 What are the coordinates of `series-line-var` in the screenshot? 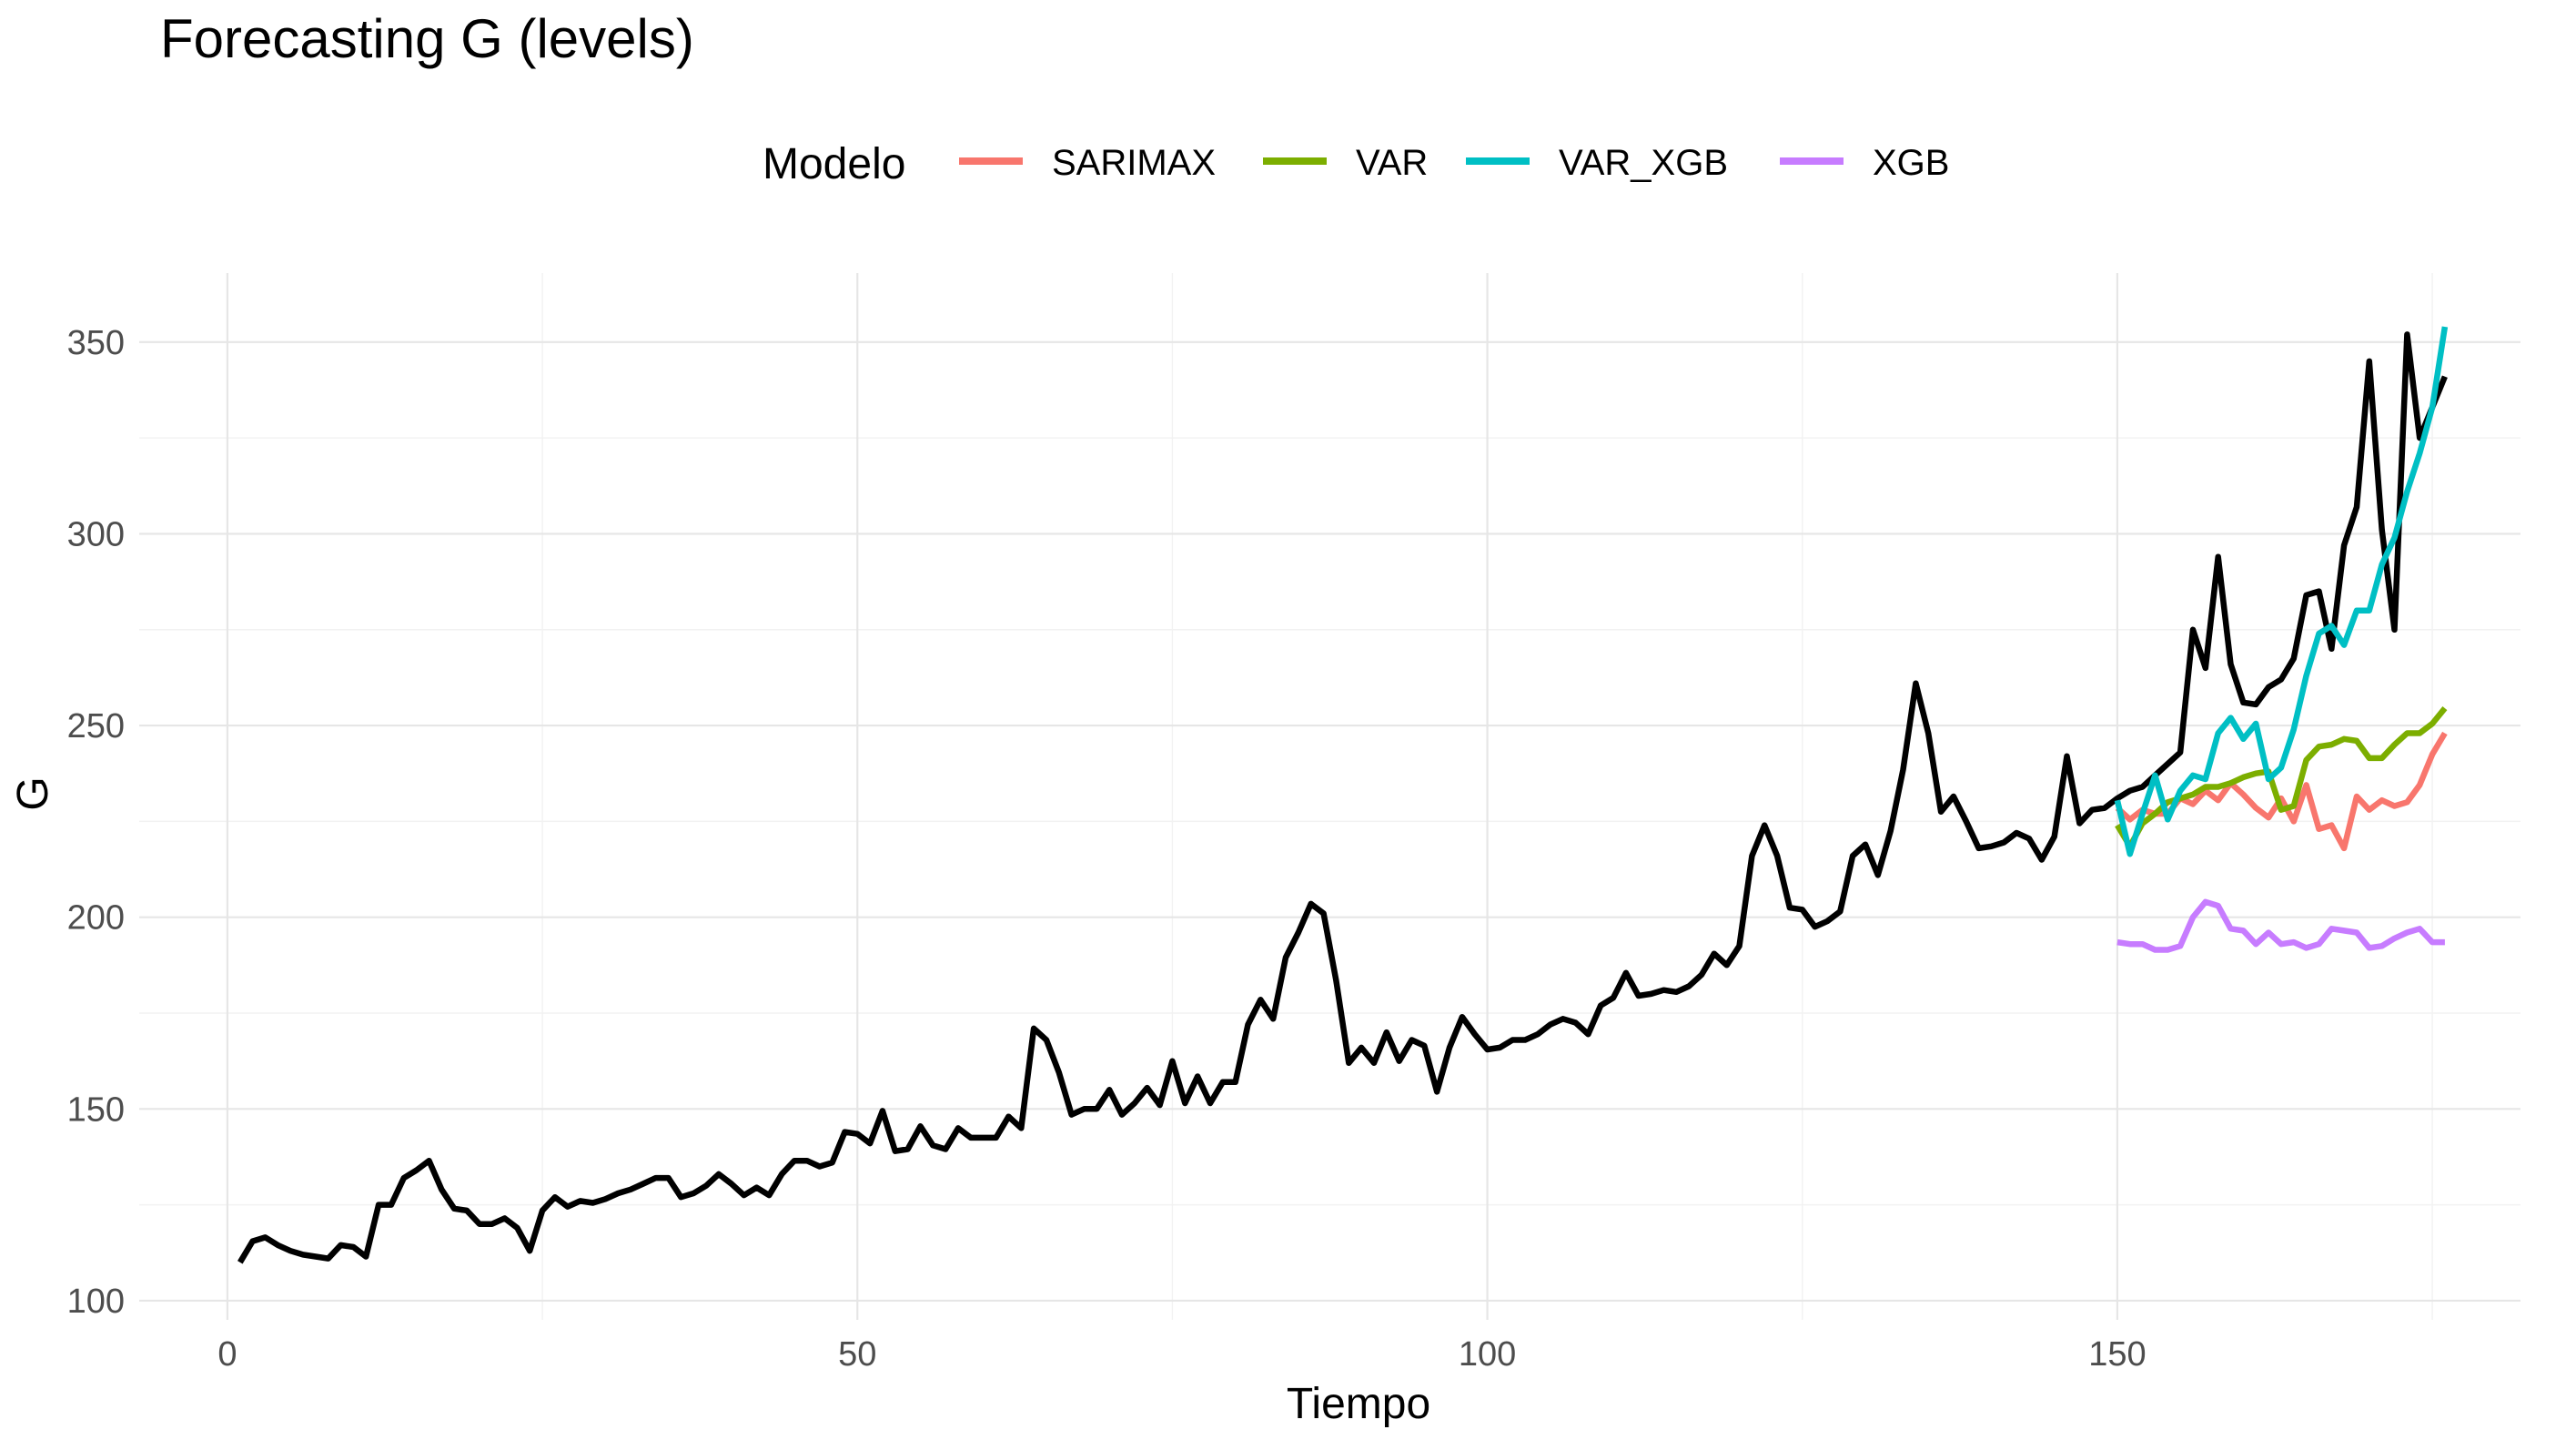 It's located at (2281, 778).